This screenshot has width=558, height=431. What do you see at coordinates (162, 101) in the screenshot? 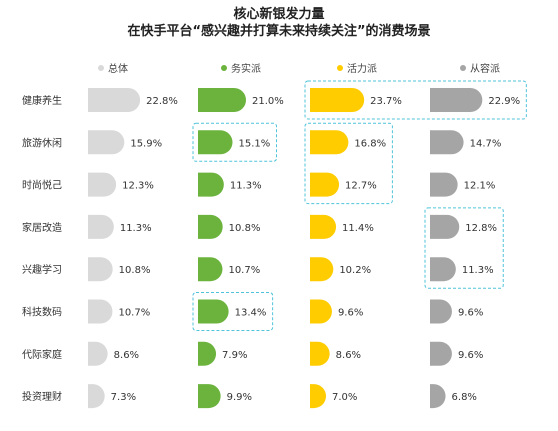
I see `data-label: 22.8%` at bounding box center [162, 101].